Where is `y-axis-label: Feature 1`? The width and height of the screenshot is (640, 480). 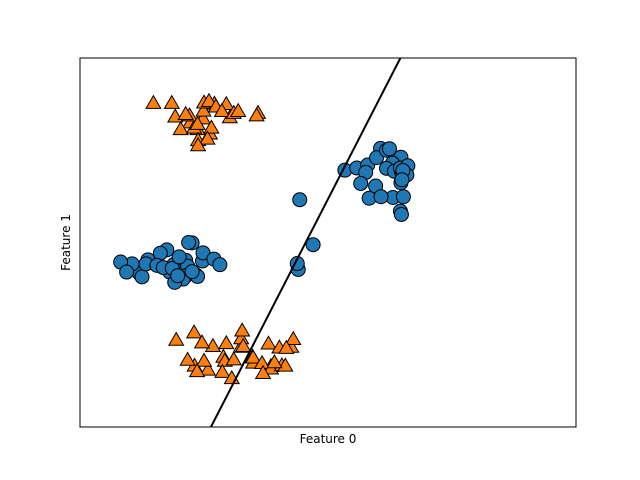
y-axis-label: Feature 1 is located at coordinates (66, 242).